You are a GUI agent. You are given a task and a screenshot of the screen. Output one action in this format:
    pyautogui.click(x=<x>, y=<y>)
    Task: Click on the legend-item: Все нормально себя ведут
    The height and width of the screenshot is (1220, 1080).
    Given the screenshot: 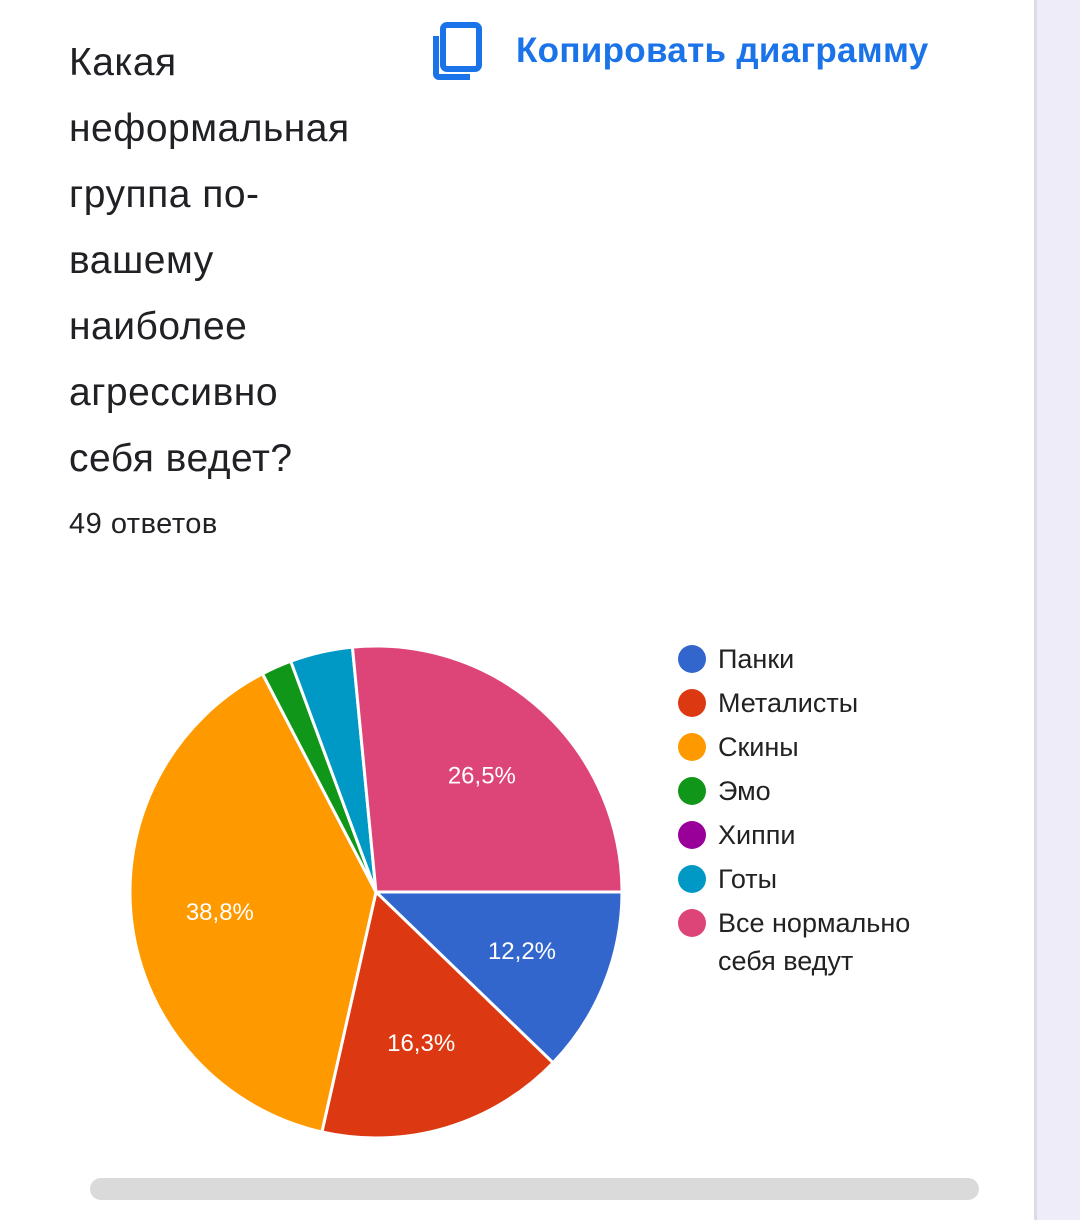 What is the action you would take?
    pyautogui.click(x=803, y=940)
    